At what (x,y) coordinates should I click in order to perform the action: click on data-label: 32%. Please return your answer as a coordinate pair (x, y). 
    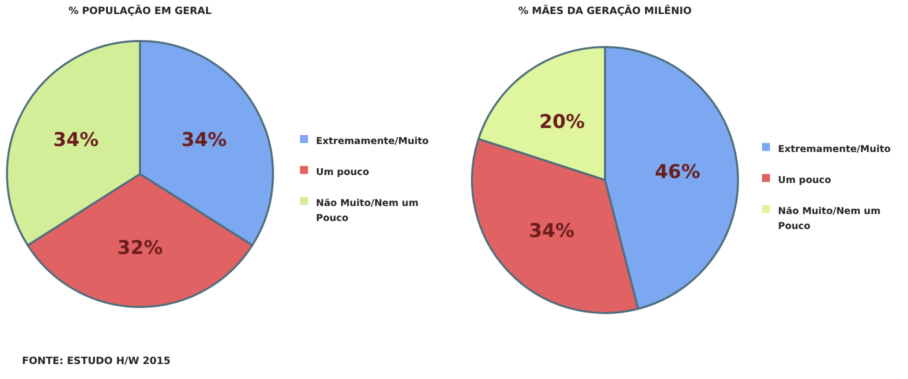
    Looking at the image, I should click on (140, 248).